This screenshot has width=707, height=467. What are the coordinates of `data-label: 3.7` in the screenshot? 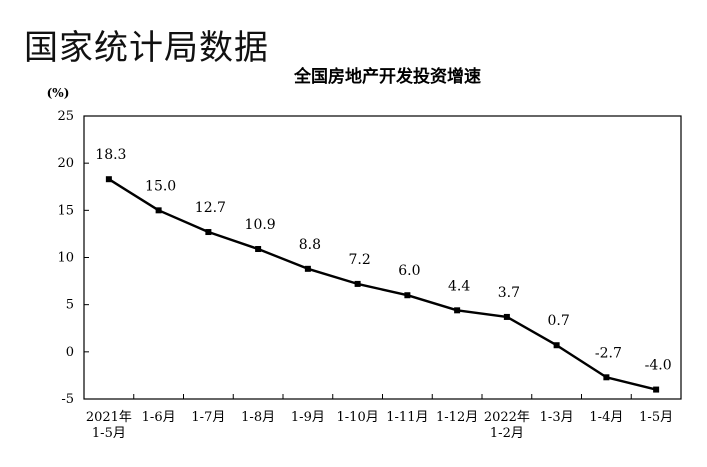 It's located at (509, 293).